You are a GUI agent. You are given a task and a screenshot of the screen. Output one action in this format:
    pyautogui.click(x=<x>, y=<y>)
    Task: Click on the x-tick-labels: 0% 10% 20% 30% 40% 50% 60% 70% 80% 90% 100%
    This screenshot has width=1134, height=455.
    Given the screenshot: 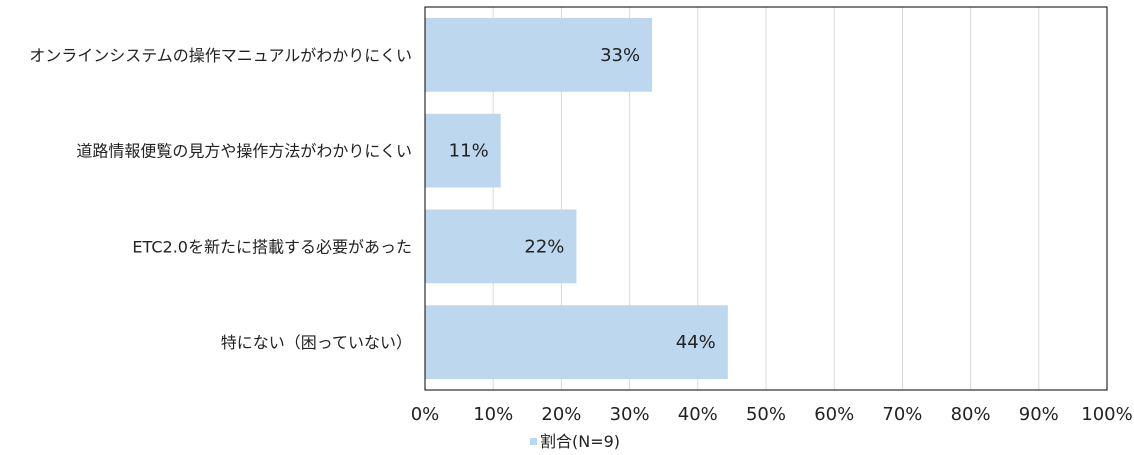 What is the action you would take?
    pyautogui.click(x=772, y=414)
    